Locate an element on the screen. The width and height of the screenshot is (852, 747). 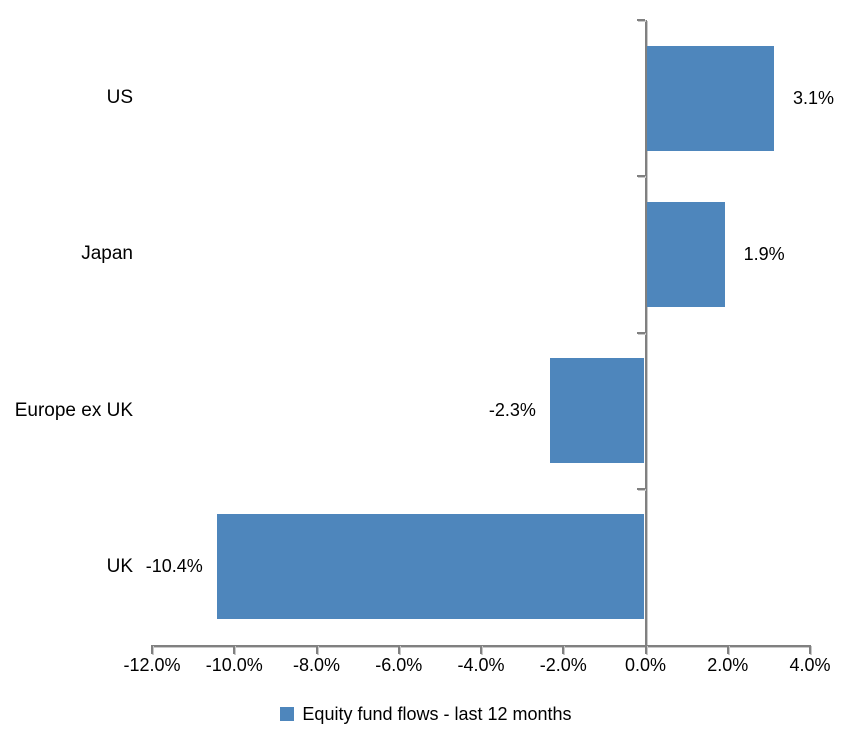
legend: Equity fund flows - last 12 months is located at coordinates (426, 714).